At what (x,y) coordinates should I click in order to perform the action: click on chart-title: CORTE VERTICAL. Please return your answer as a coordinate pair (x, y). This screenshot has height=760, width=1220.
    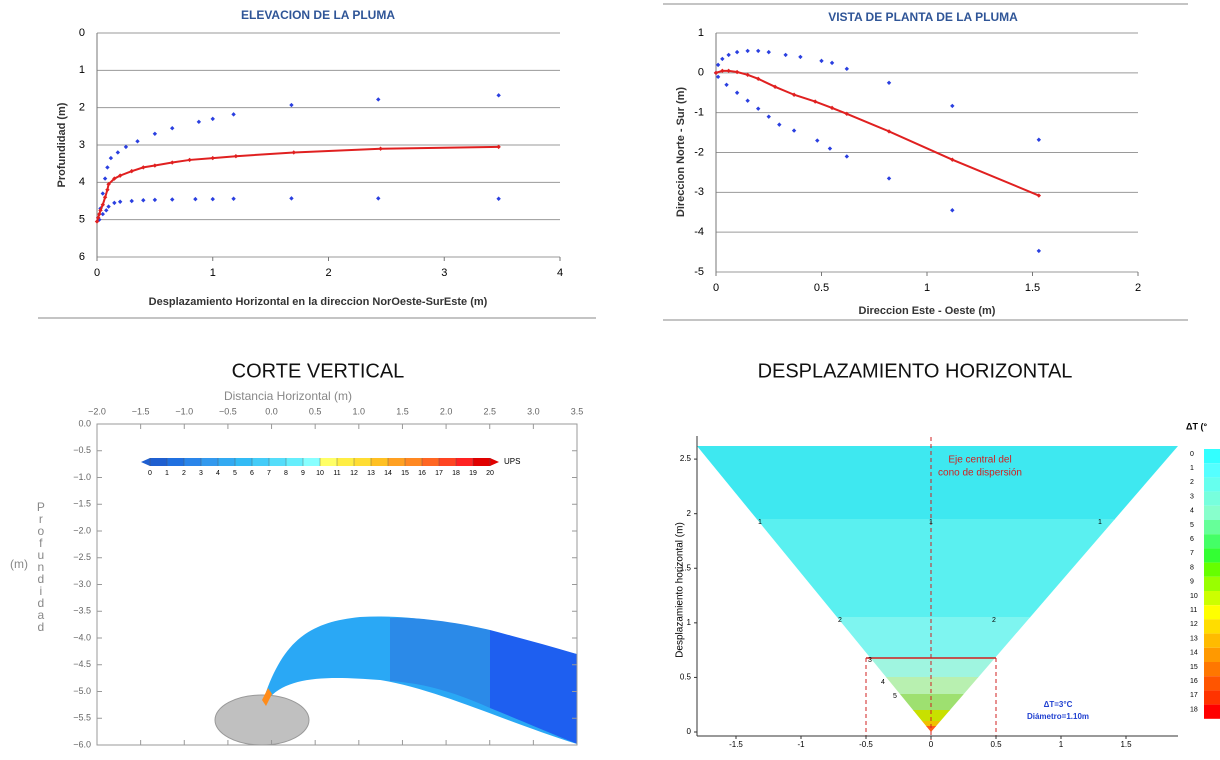
    Looking at the image, I should click on (318, 371).